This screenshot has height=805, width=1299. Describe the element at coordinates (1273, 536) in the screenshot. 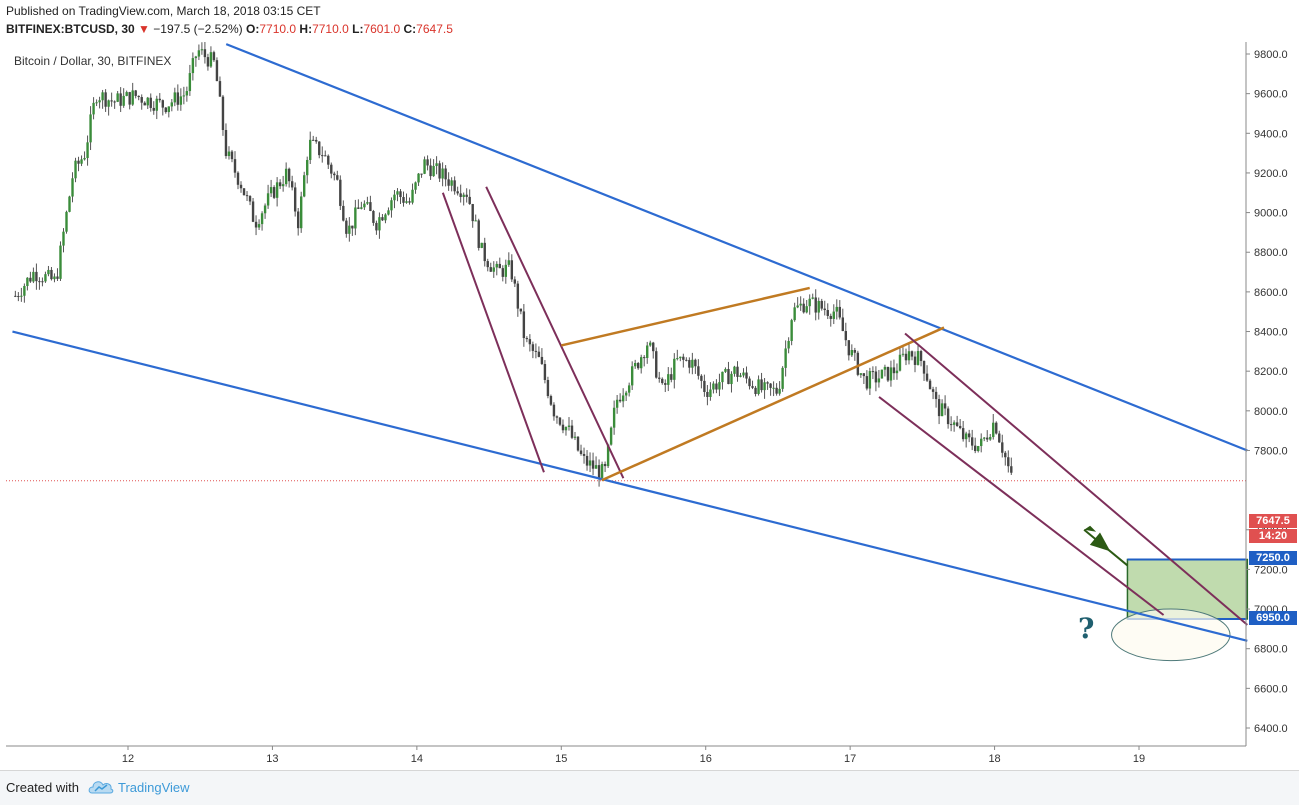

I see `countdown-tag: 14:20` at that location.